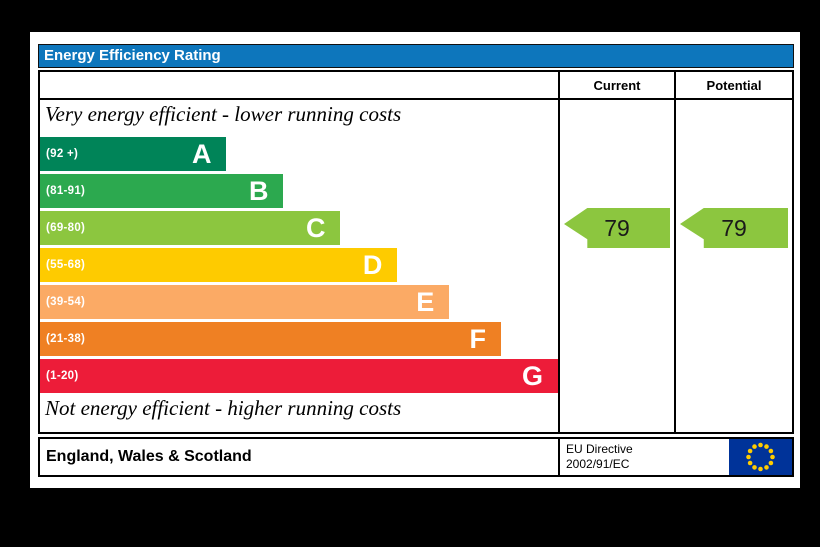 The height and width of the screenshot is (547, 820). I want to click on footer-divider, so click(559, 457).